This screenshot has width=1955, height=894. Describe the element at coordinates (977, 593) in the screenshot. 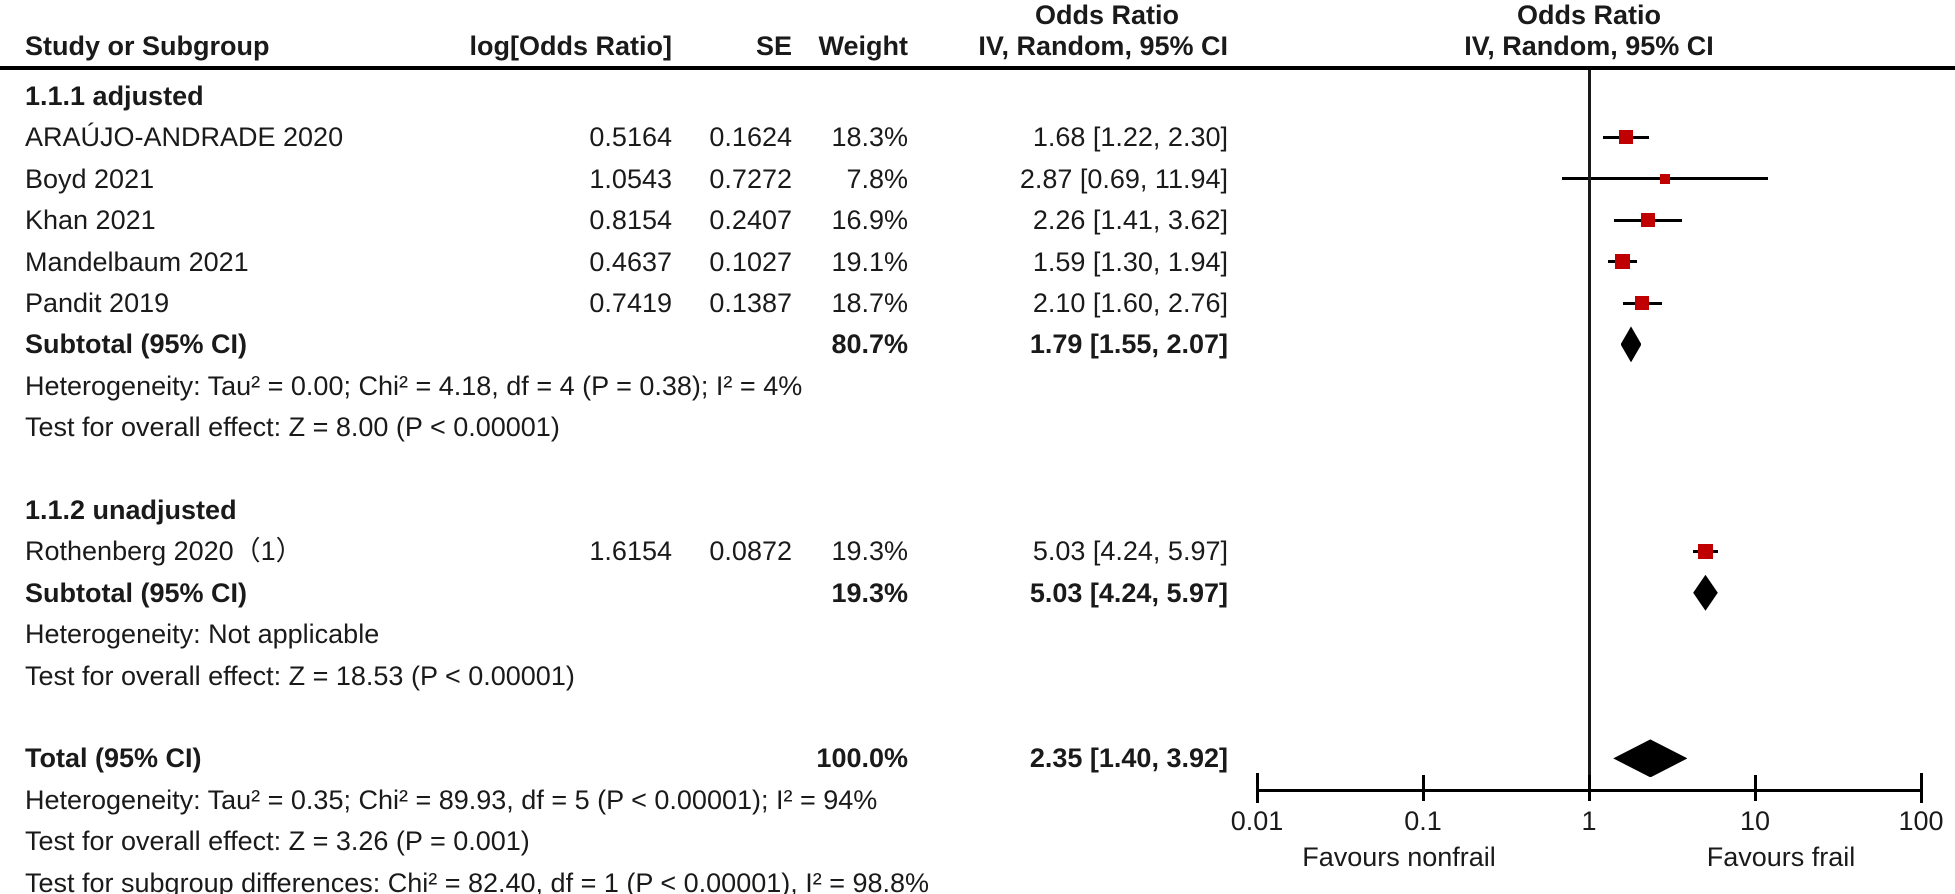

I see `forest-row: Subtotal (95% CI) 19.3% 5.03 [4.24, 5.97]` at that location.